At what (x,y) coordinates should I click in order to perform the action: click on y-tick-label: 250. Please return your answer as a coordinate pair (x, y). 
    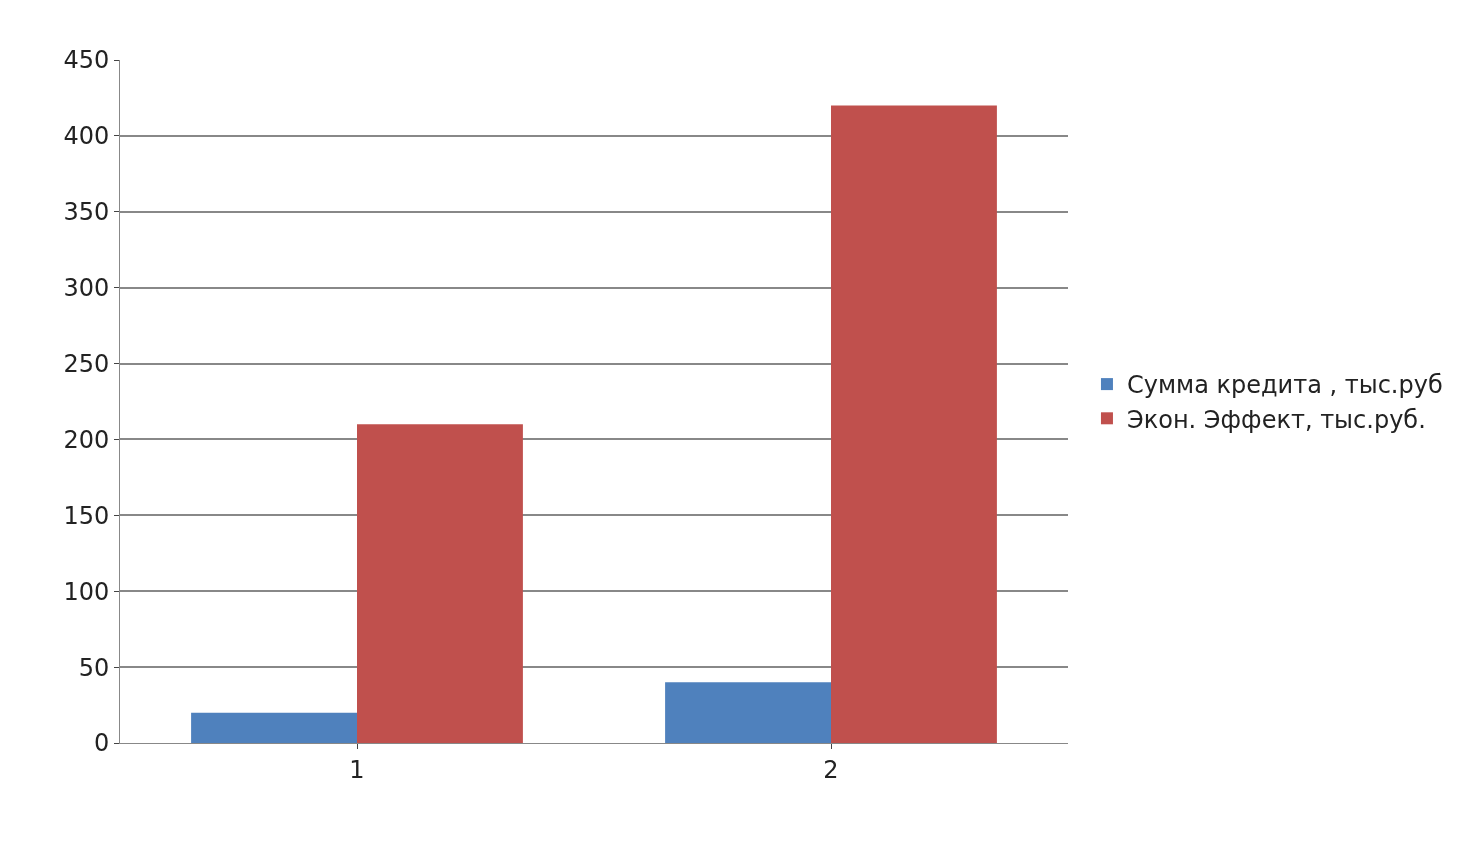
    Looking at the image, I should click on (86, 363).